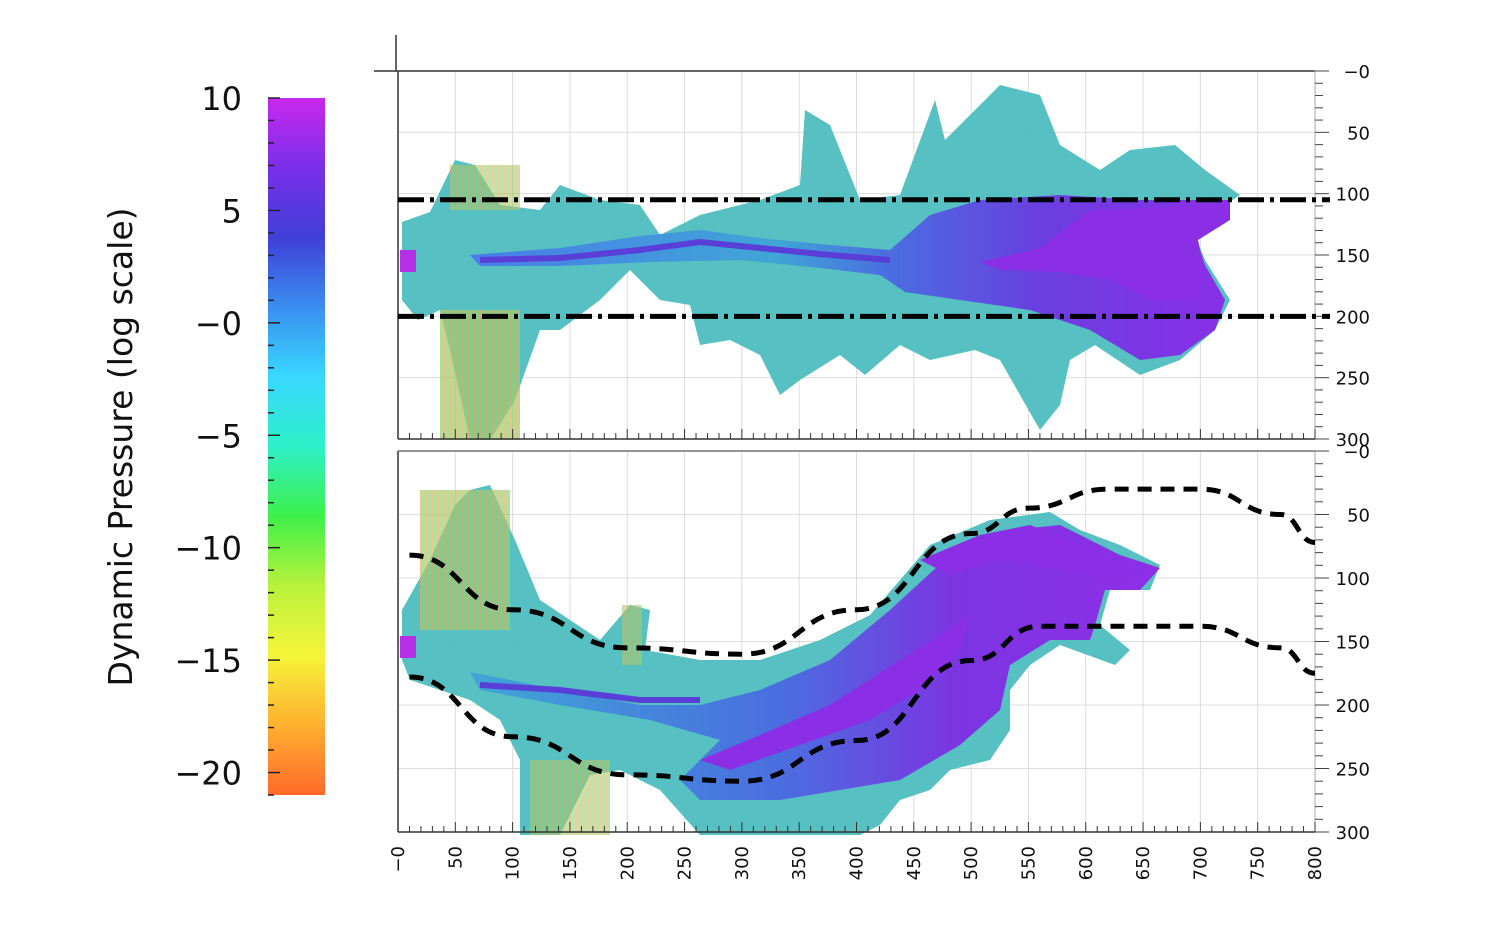 Image resolution: width=1503 pixels, height=933 pixels. What do you see at coordinates (218, 436) in the screenshot?
I see `colorbar-tick-label: −5` at bounding box center [218, 436].